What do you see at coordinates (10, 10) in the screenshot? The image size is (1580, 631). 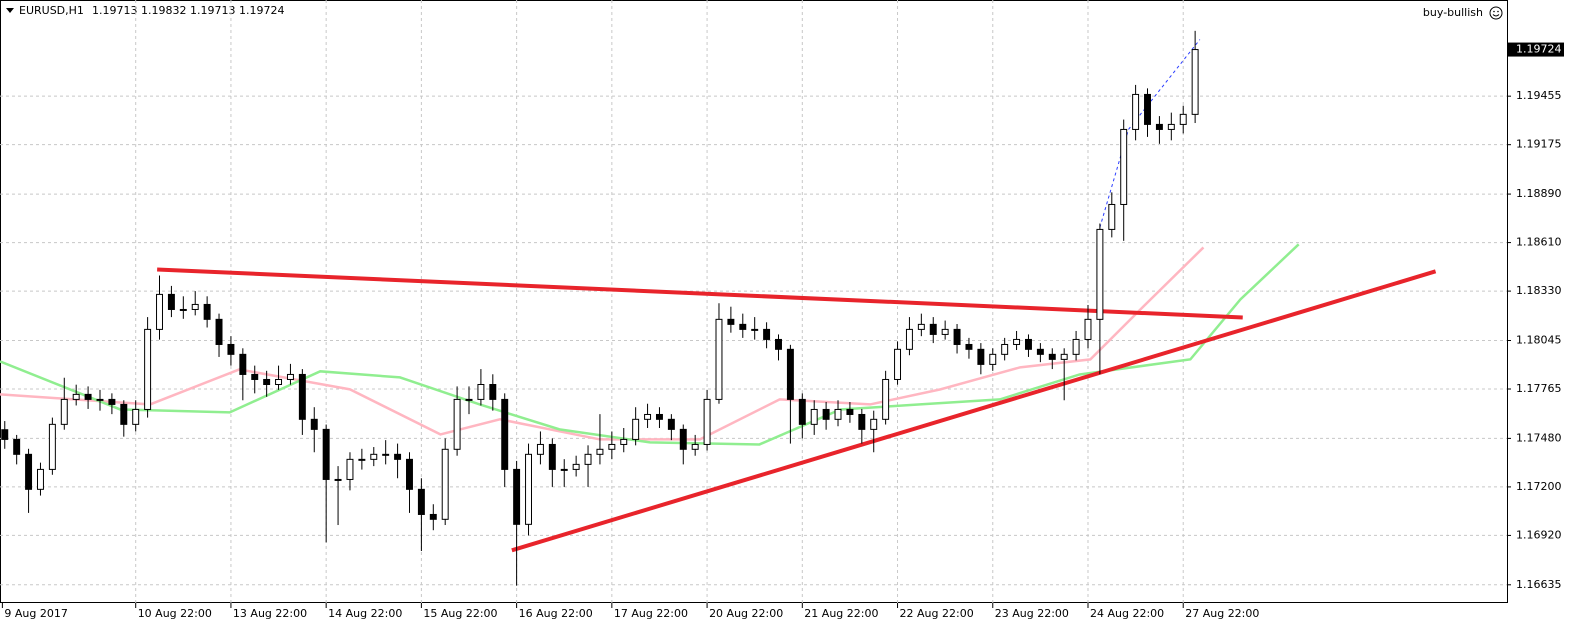 I see `menu-arrow` at bounding box center [10, 10].